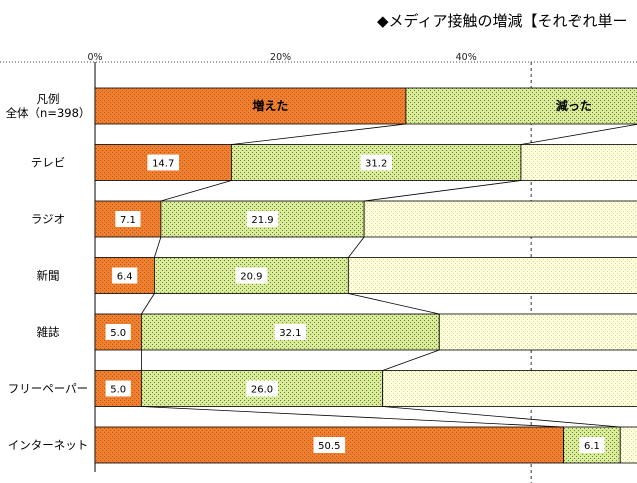 The width and height of the screenshot is (637, 483). I want to click on legend-label: 増えた, so click(270, 105).